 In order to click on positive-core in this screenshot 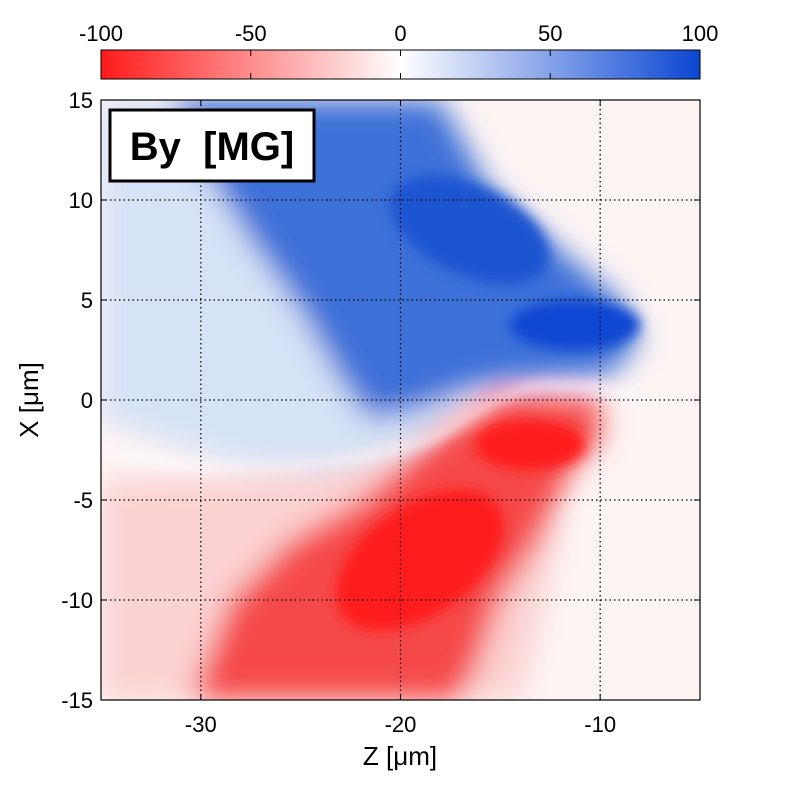, I will do `click(470, 230)`.